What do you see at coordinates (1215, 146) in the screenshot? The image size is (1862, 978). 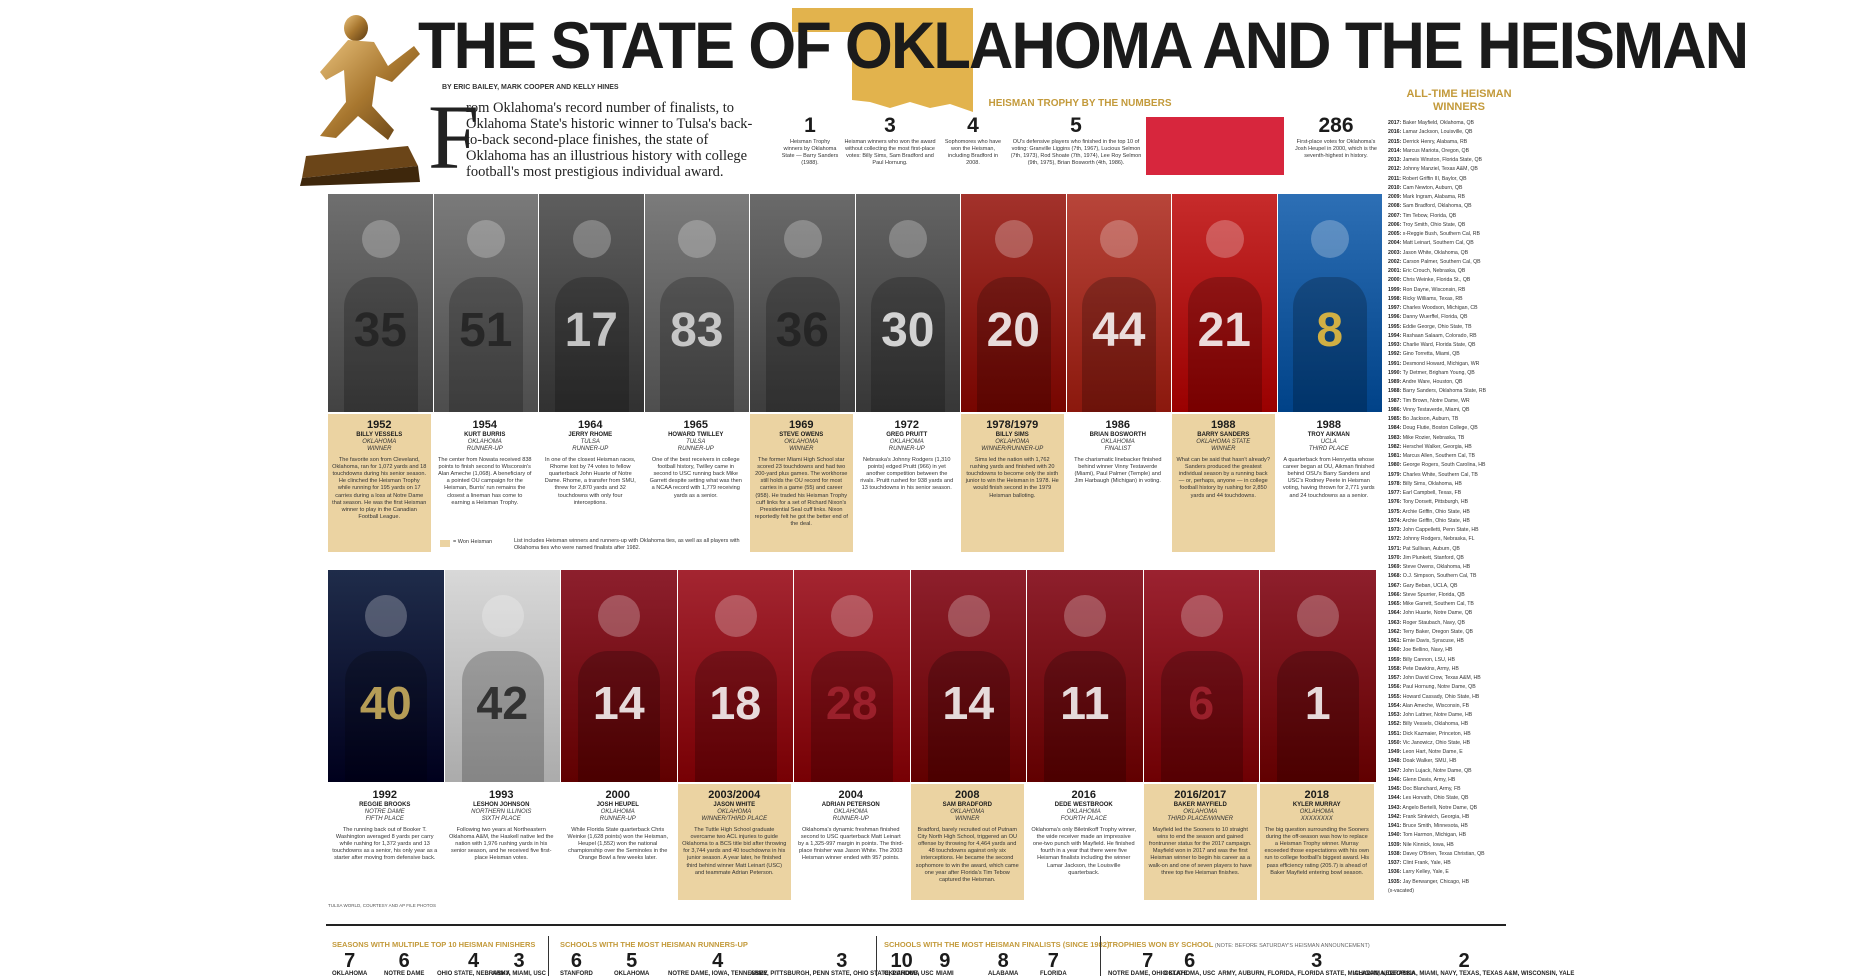 I see `red-accent-box` at bounding box center [1215, 146].